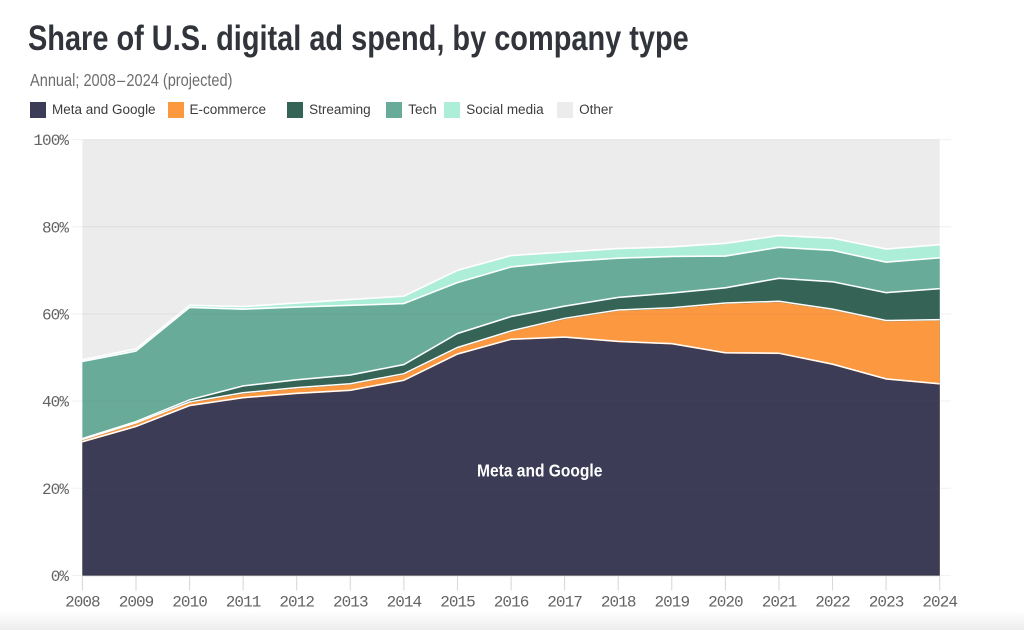  Describe the element at coordinates (55, 403) in the screenshot. I see `svg-text: 40%` at that location.